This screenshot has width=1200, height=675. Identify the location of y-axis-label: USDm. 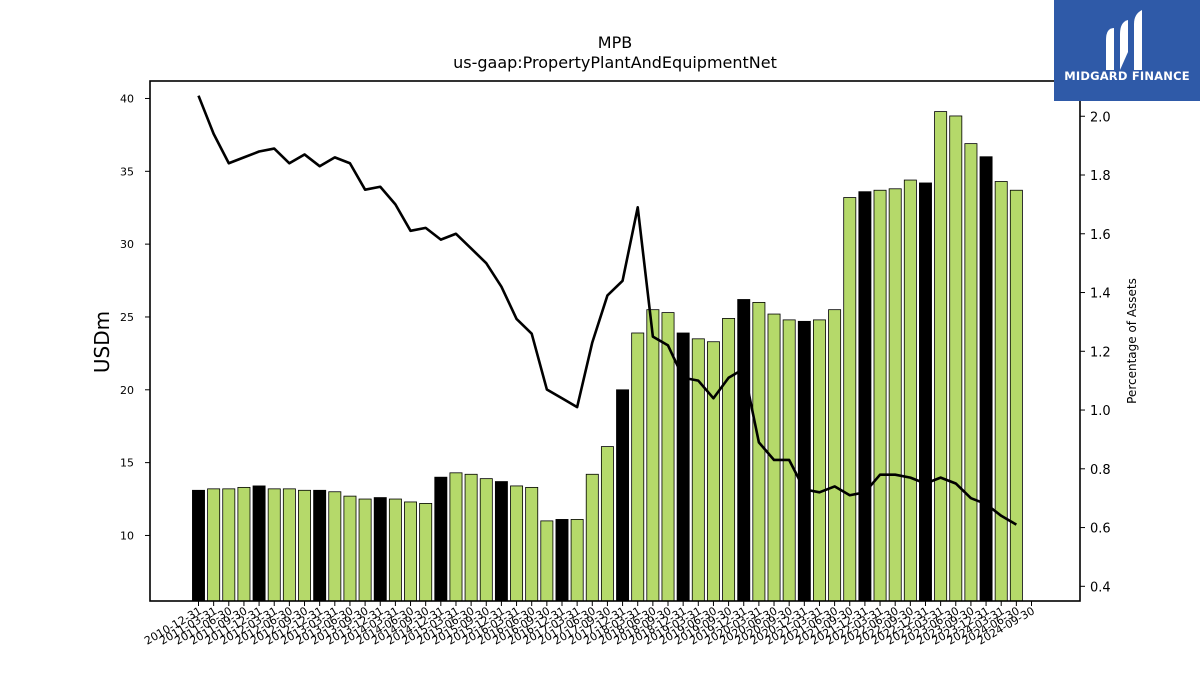
(102, 342).